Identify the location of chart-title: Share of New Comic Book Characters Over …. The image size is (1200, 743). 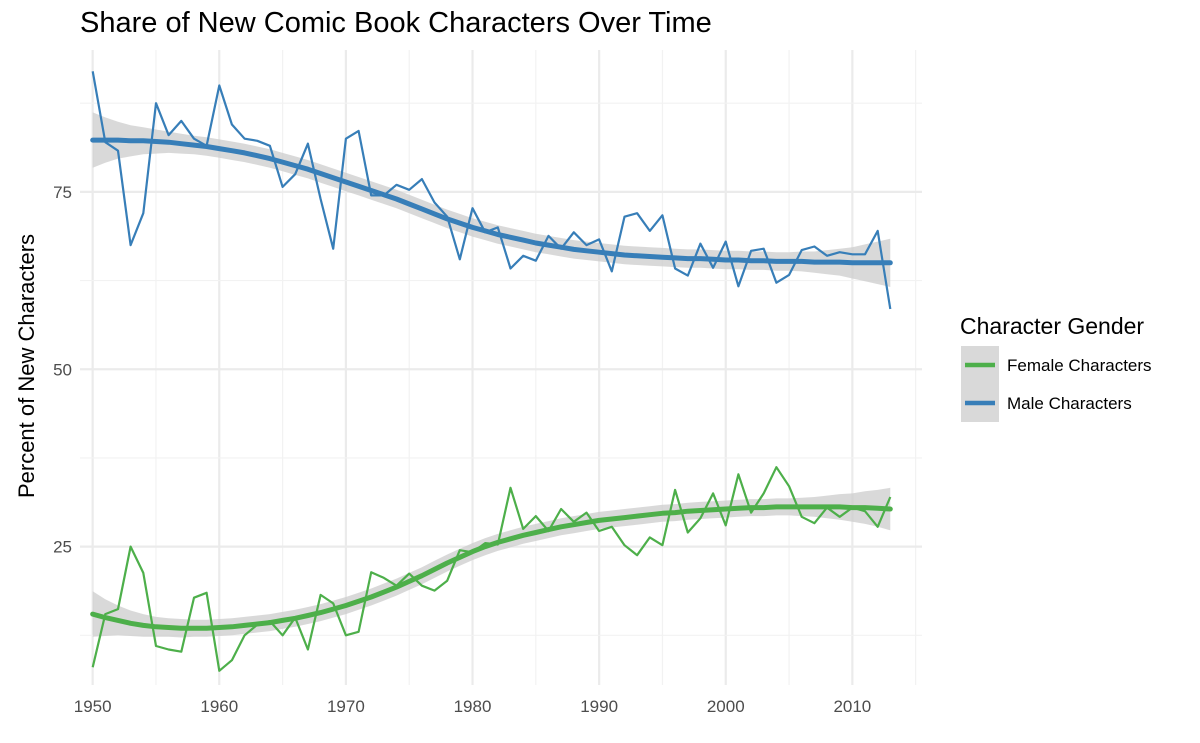
(396, 23).